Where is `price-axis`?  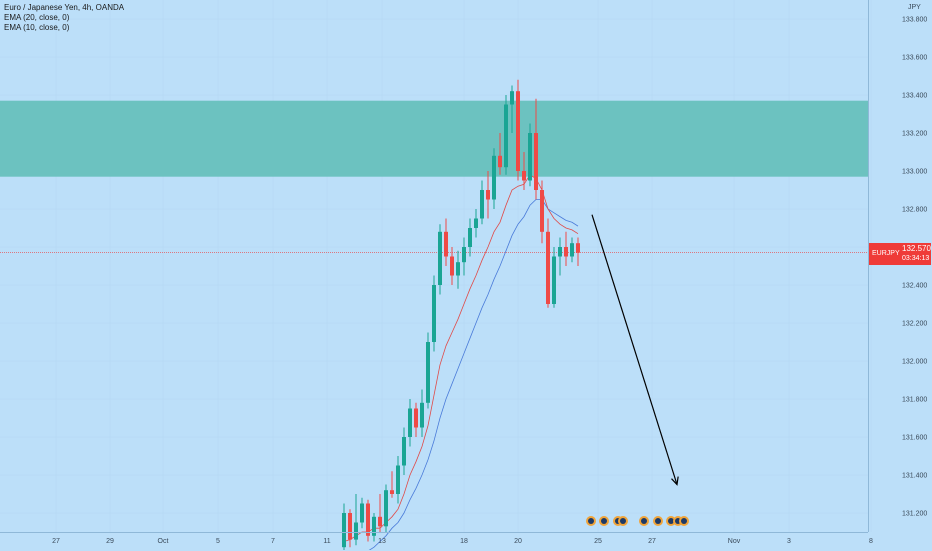
price-axis is located at coordinates (900, 266).